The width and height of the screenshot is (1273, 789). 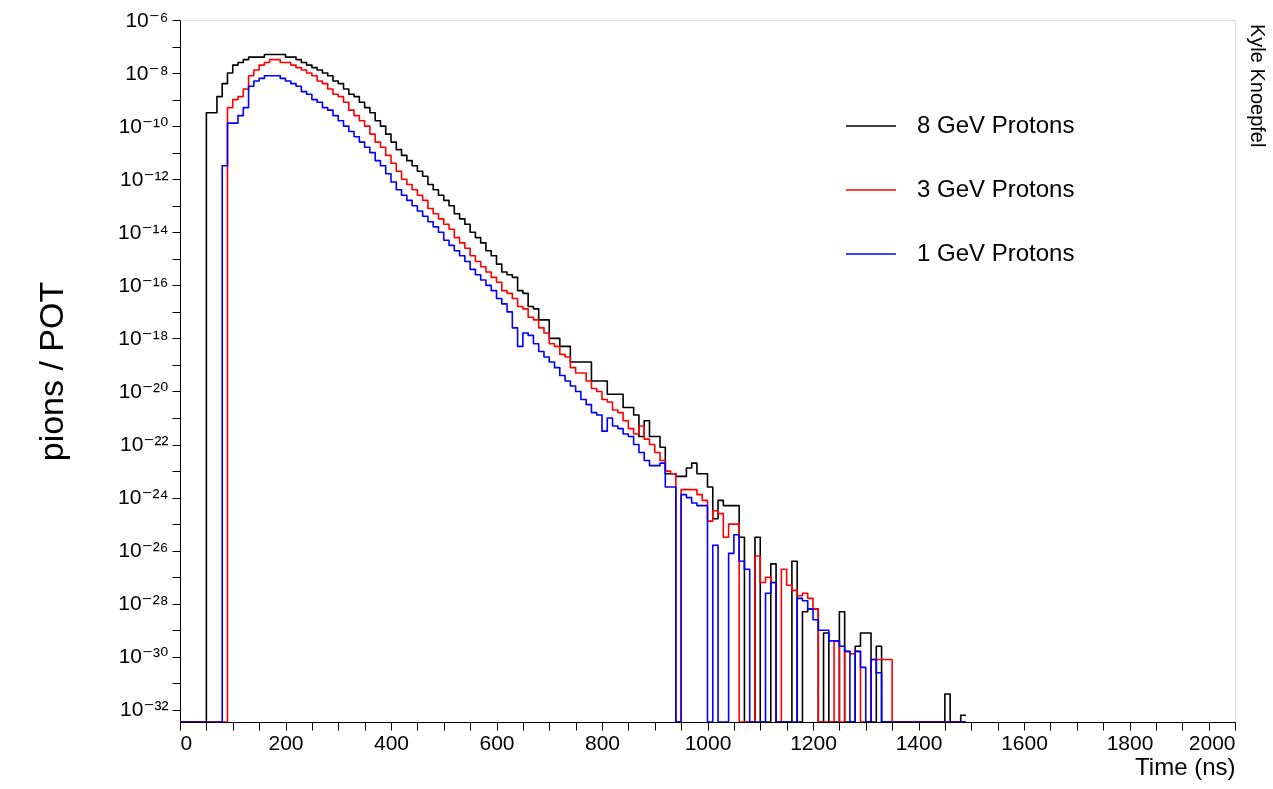 I want to click on legend-label: 3 GeV Protons, so click(x=996, y=188).